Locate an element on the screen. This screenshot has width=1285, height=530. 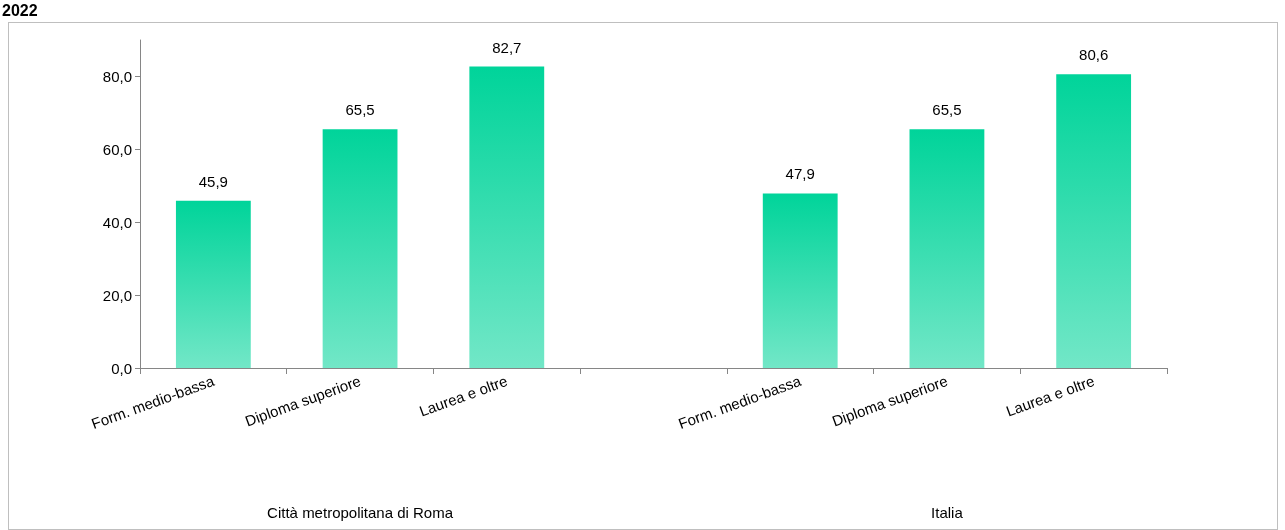
y-tick-label: 20,0 is located at coordinates (117, 295).